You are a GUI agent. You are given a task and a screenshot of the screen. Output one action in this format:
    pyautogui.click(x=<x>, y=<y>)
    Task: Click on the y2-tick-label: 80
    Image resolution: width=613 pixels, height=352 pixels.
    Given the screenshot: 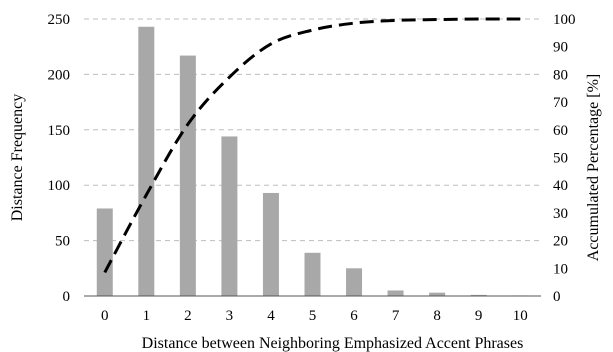 What is the action you would take?
    pyautogui.click(x=560, y=75)
    